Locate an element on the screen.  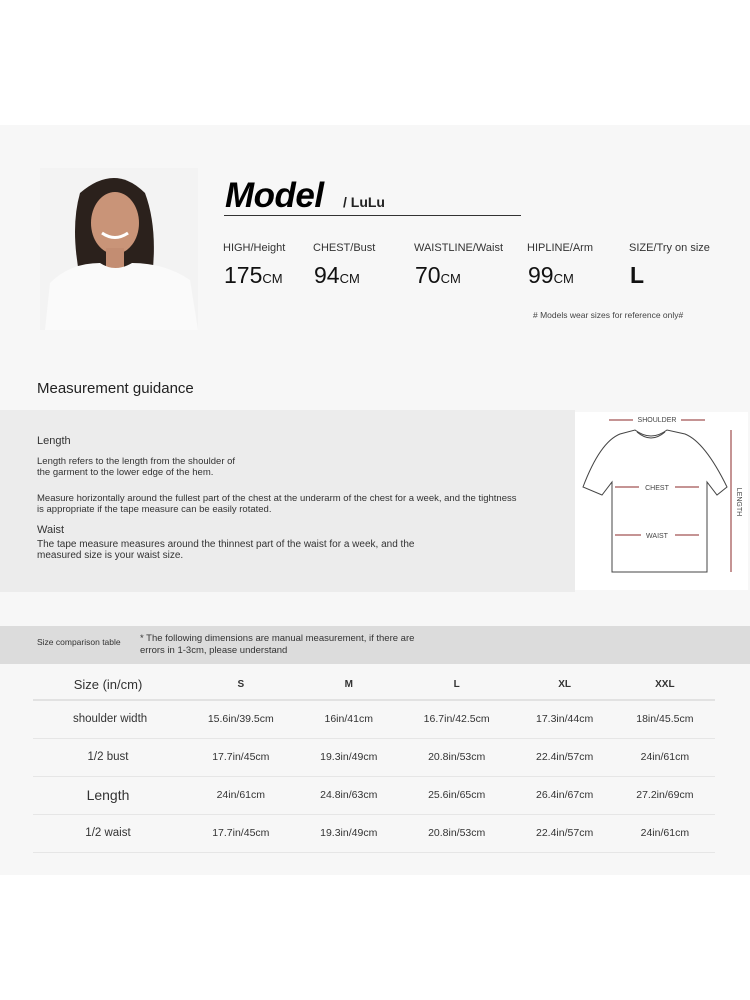
header-l: L is located at coordinates (456, 685).